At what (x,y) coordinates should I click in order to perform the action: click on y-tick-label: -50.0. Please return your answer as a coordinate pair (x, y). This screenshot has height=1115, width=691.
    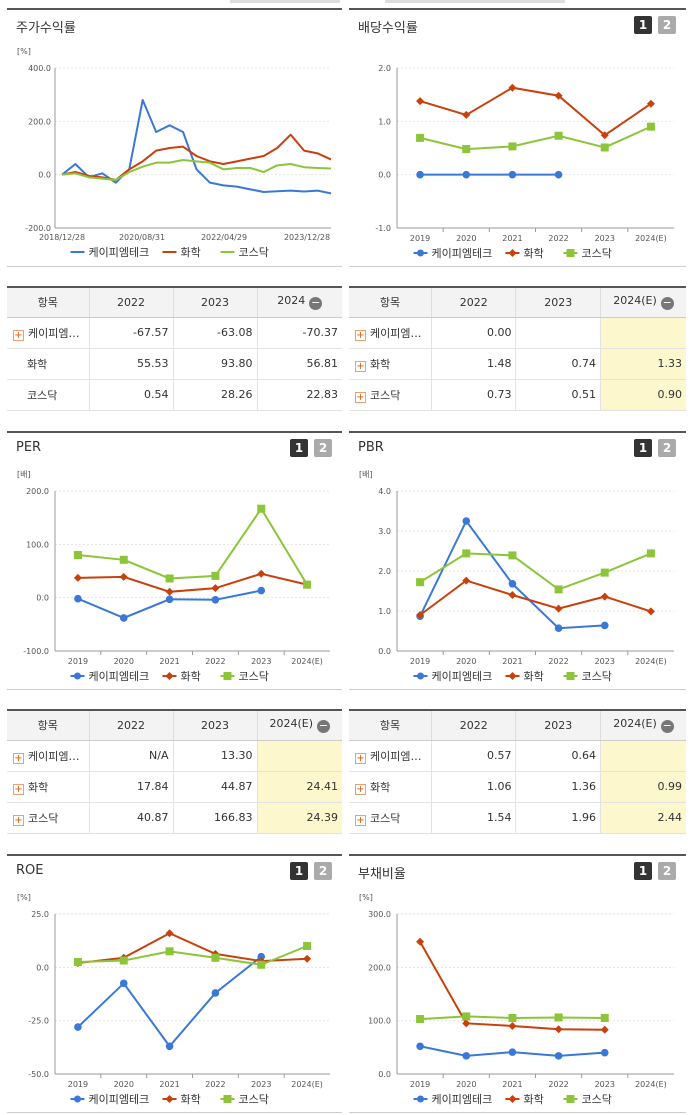
    Looking at the image, I should click on (38, 1074).